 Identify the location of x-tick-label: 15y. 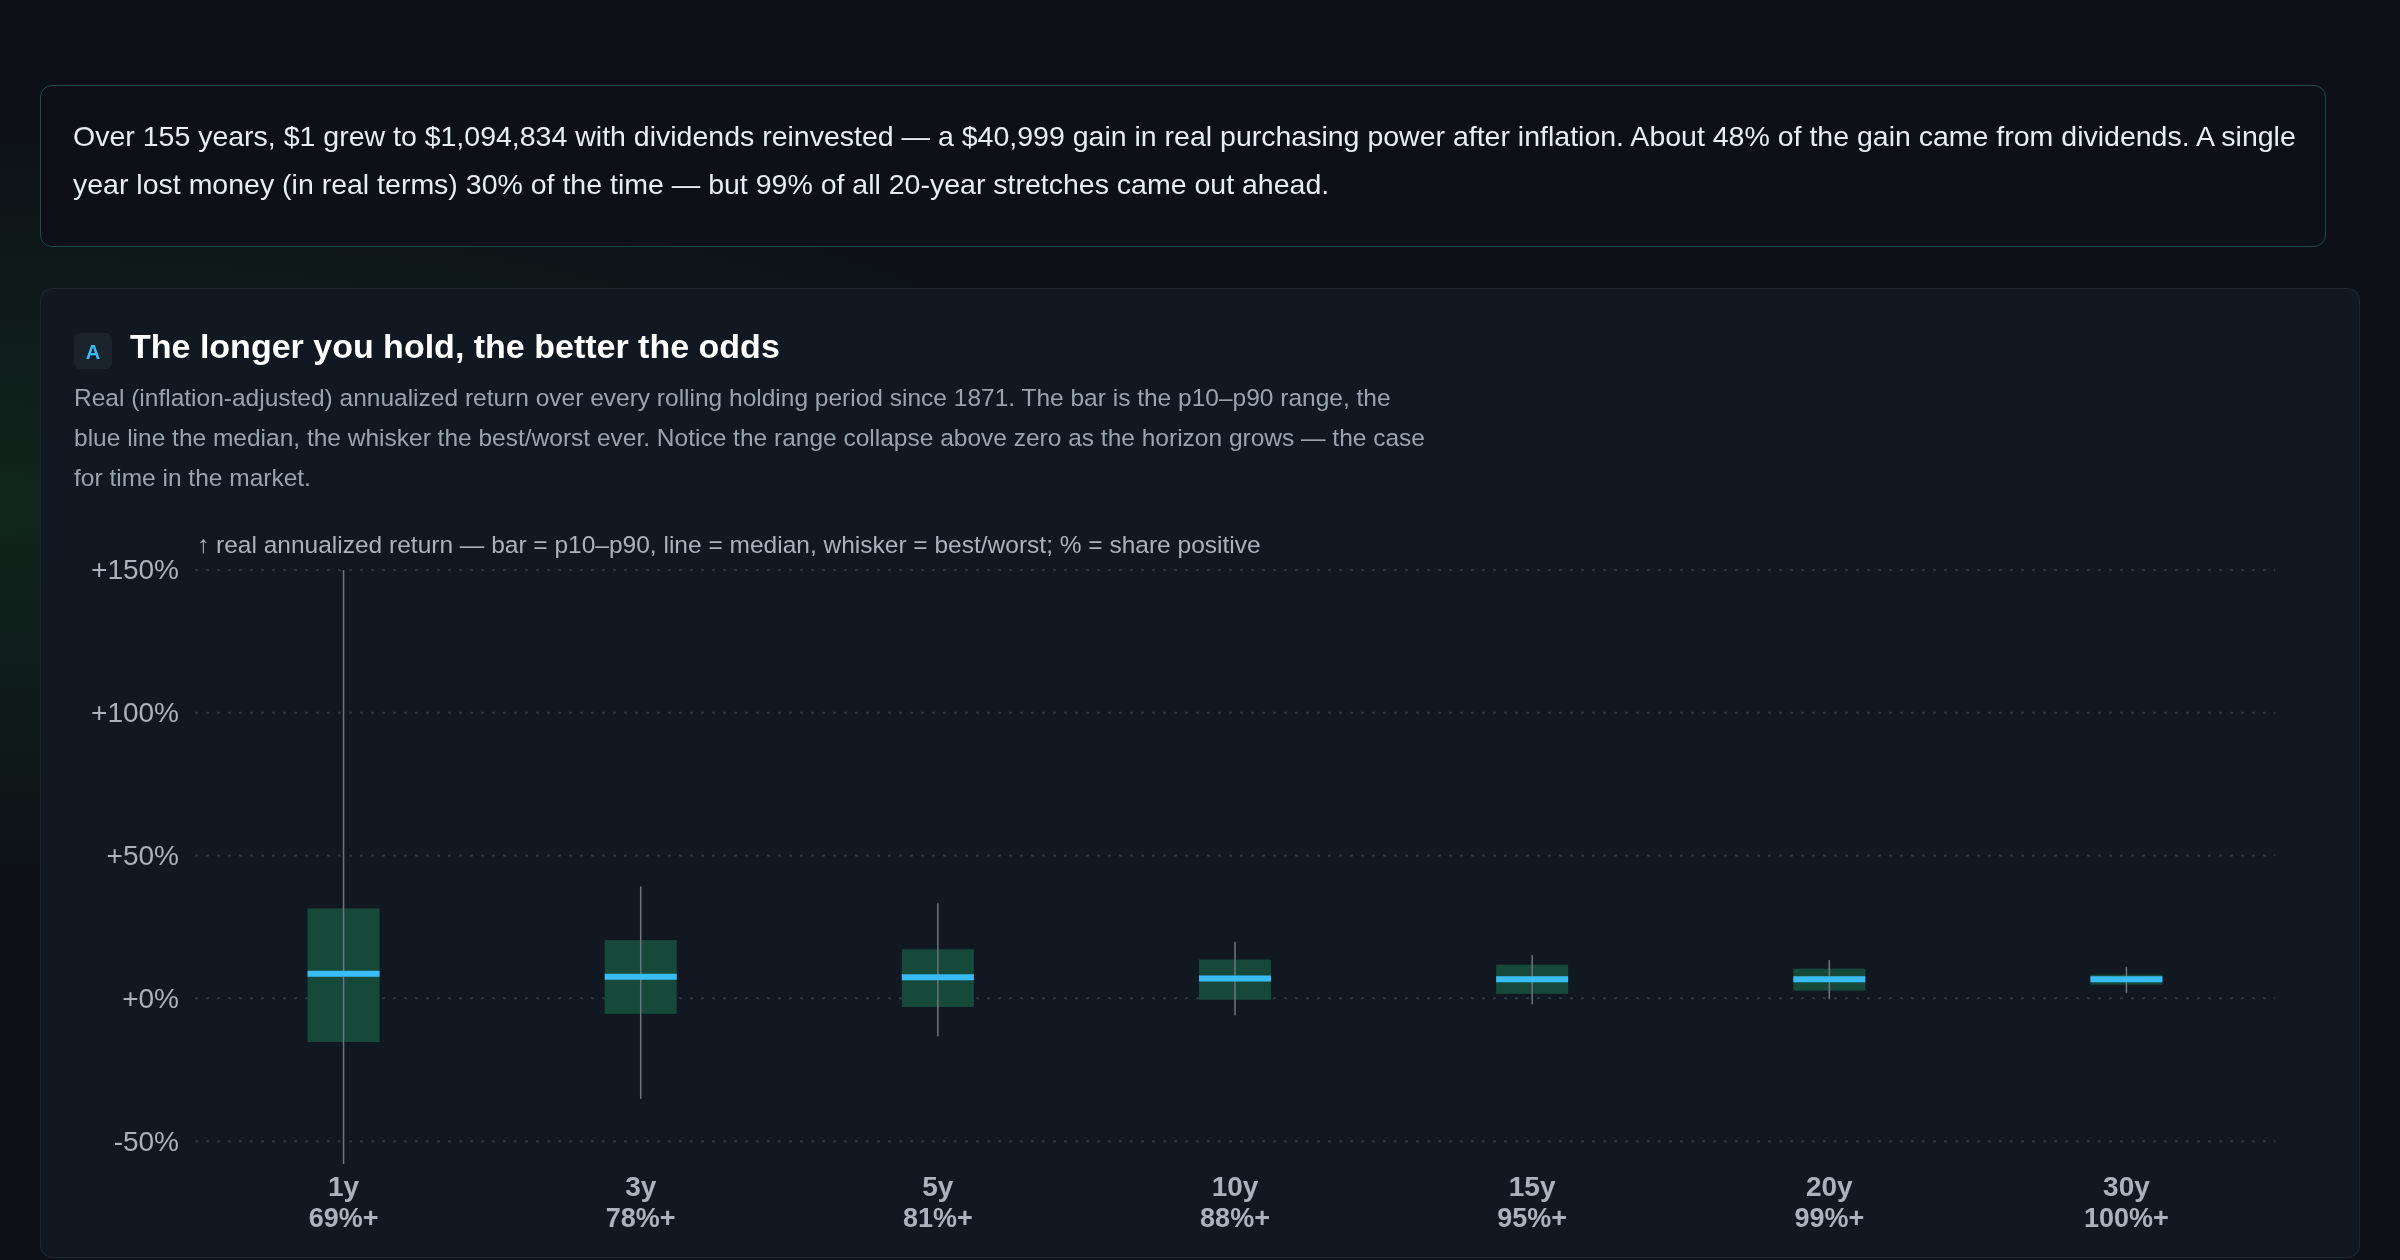
(1532, 1186).